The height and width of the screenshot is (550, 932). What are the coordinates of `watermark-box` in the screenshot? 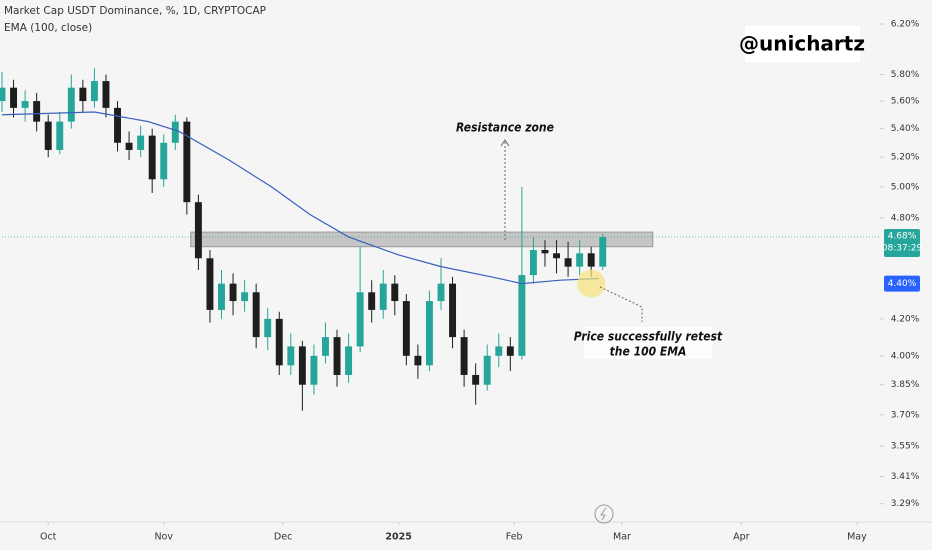 It's located at (802, 44).